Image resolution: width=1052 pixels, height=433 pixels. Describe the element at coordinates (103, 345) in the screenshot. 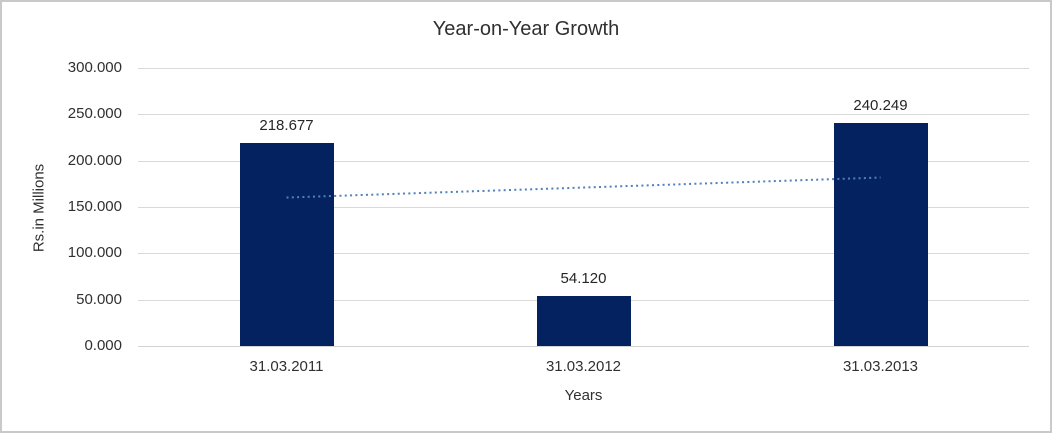

I see `y-tick-label: 0.000` at that location.